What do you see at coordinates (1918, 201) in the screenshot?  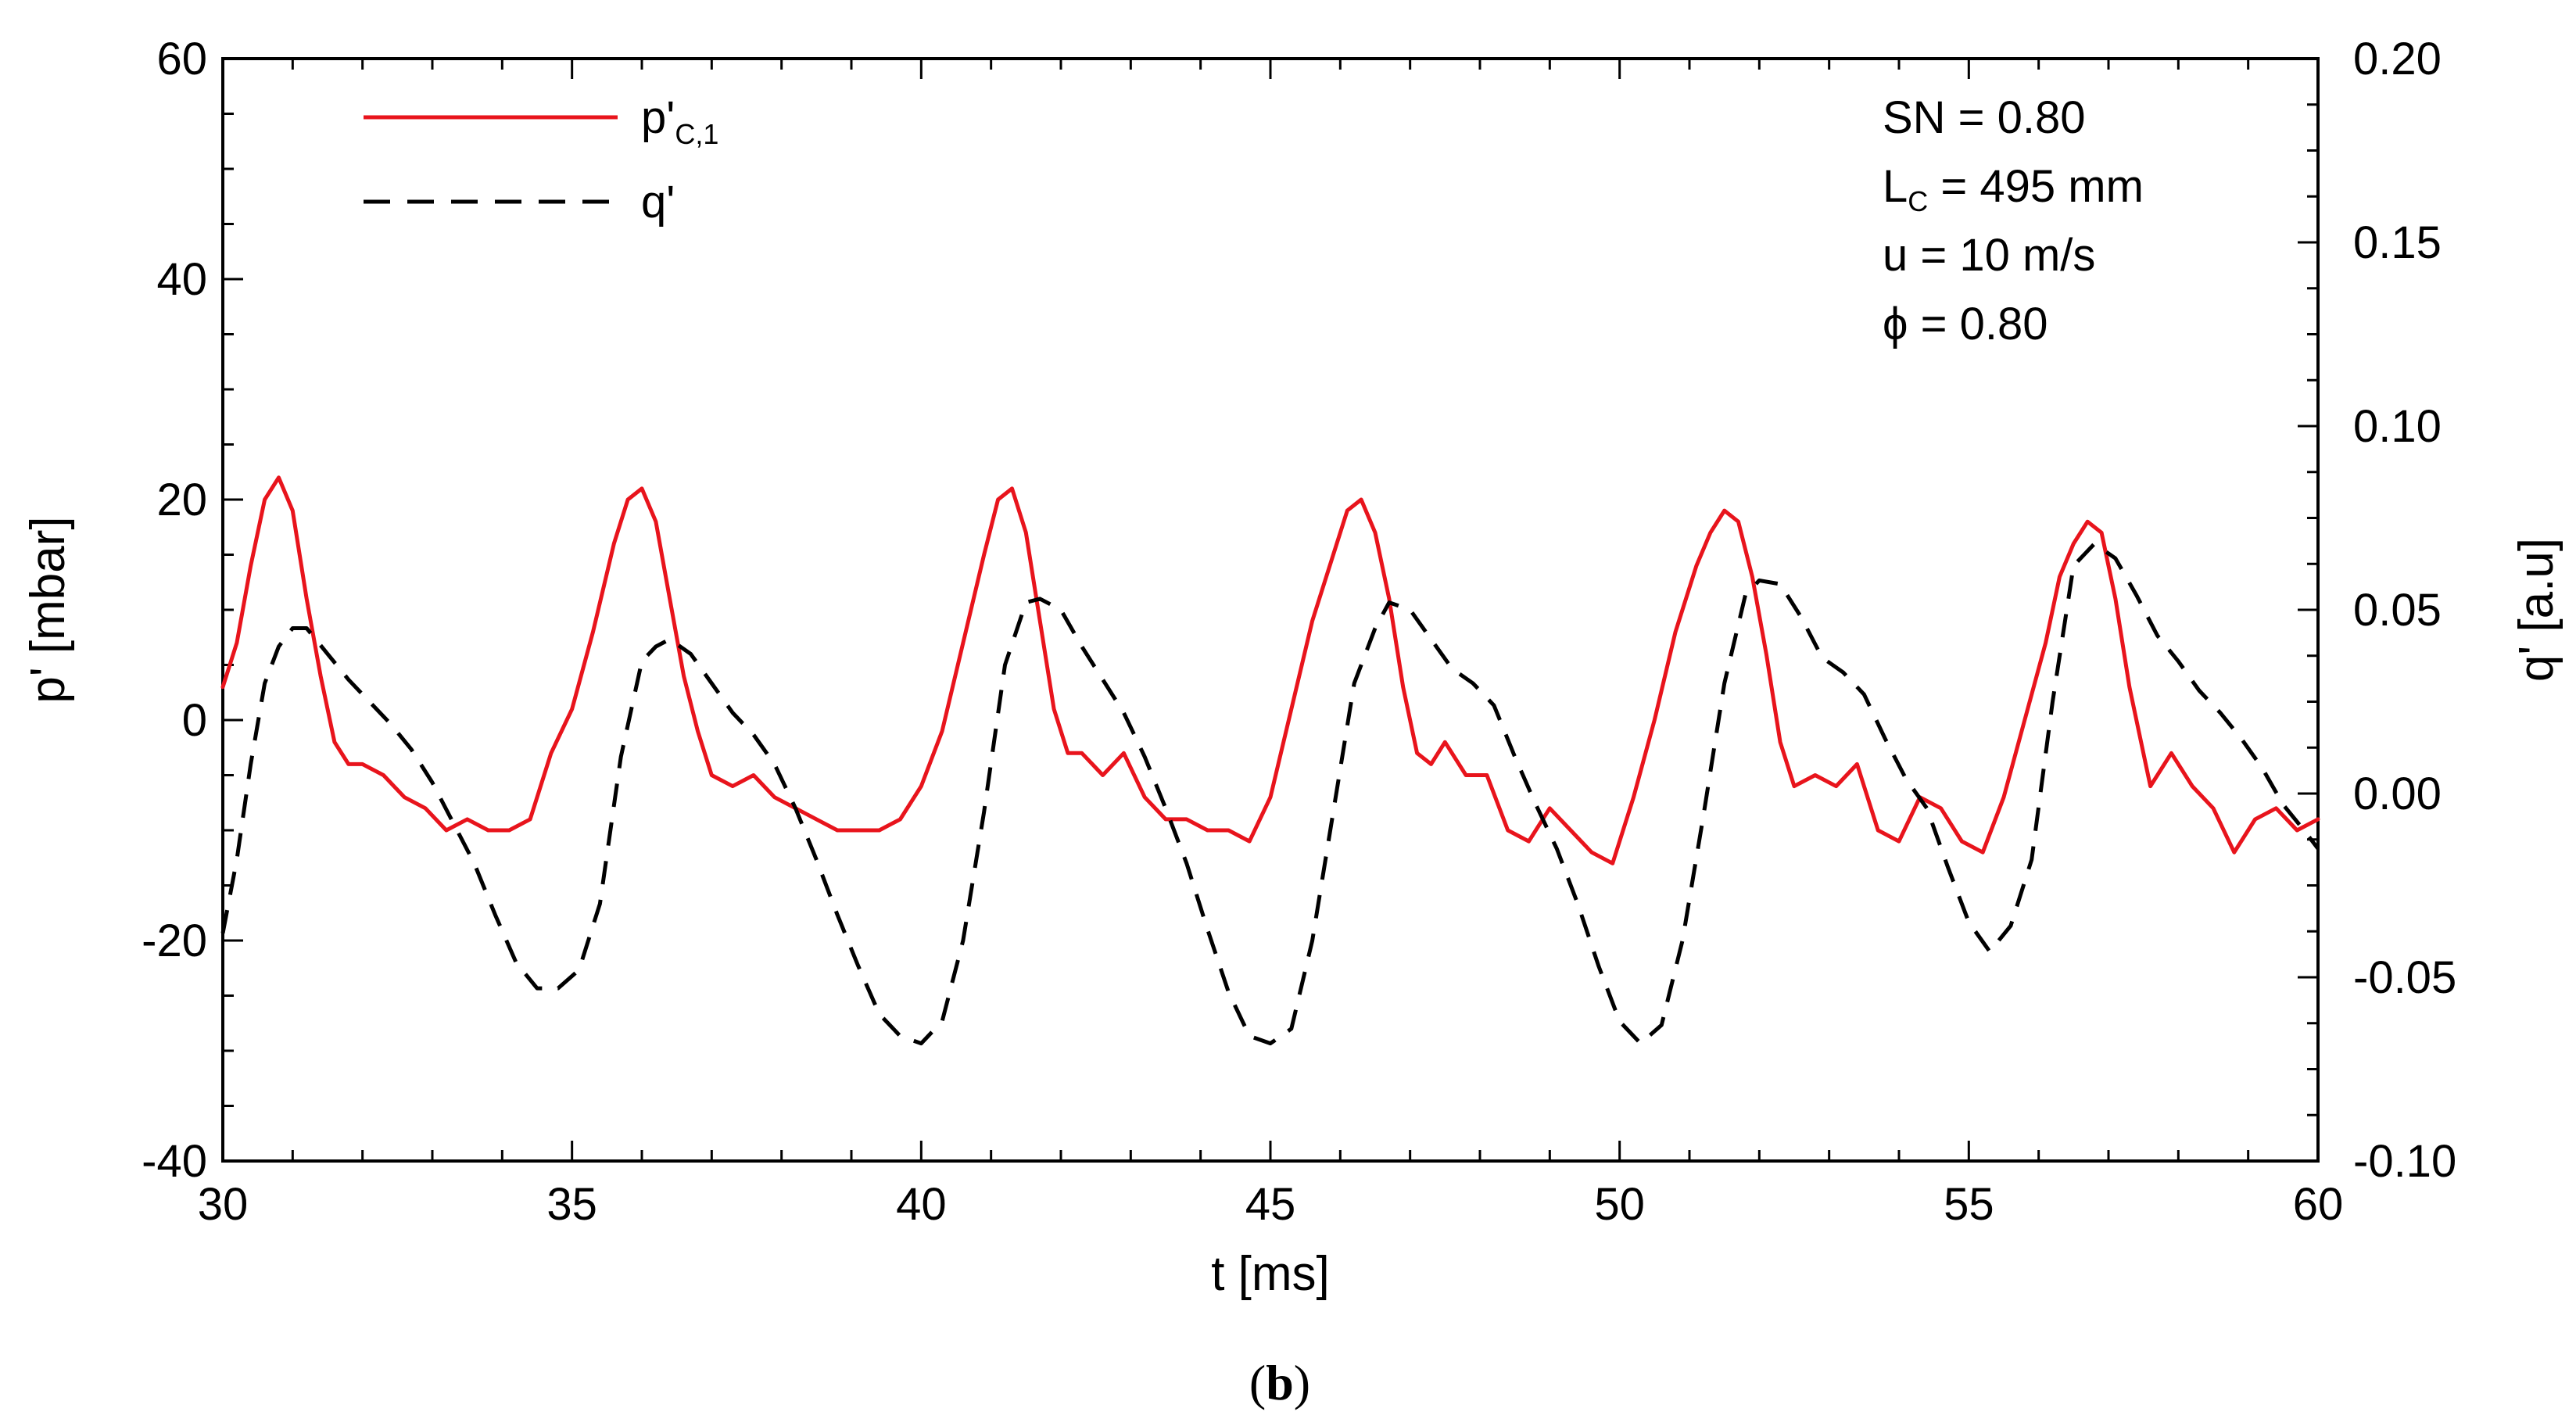 I see `annotation-lc-sub: C` at bounding box center [1918, 201].